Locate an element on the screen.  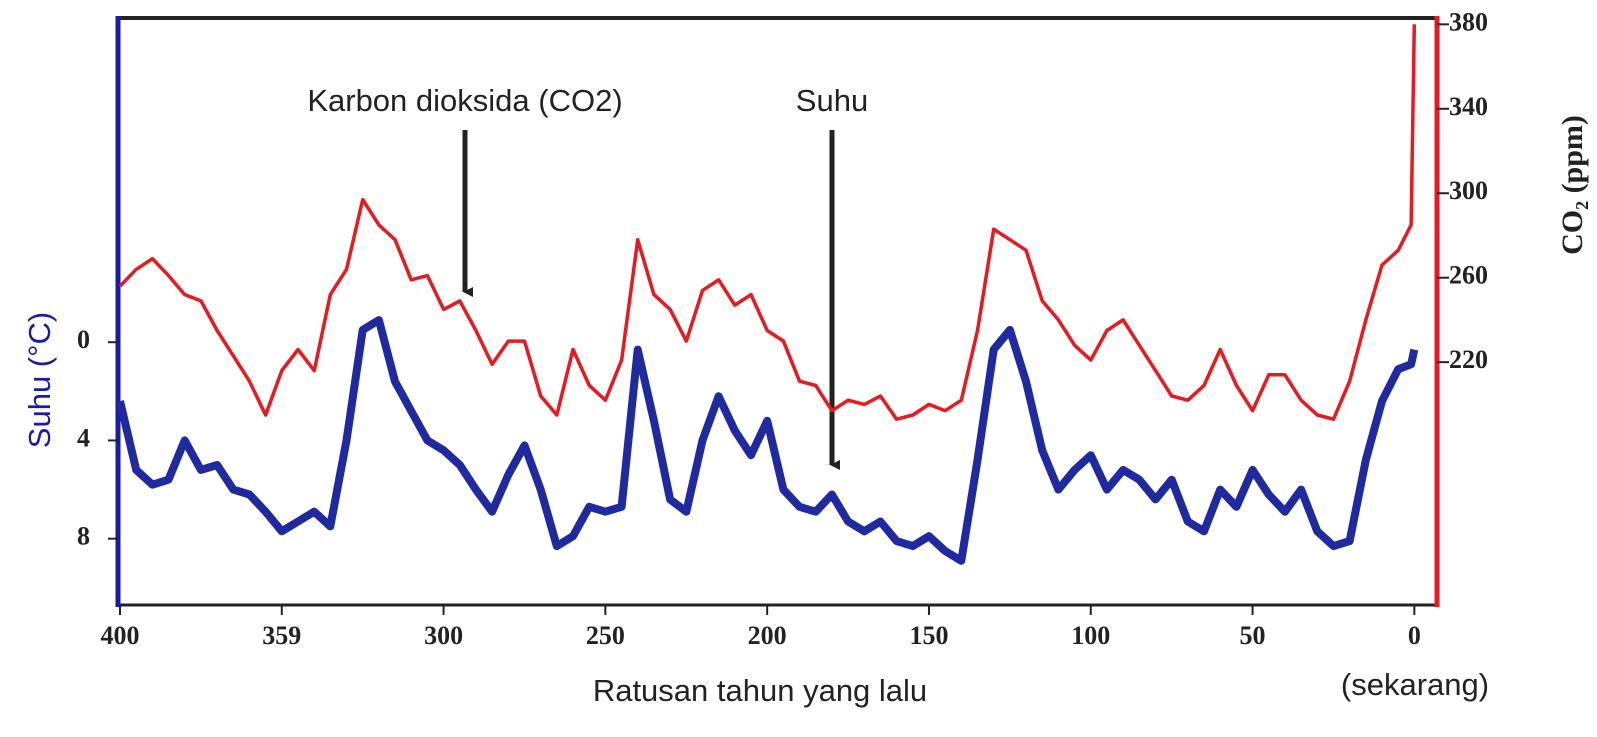
x-tick-label: 200 is located at coordinates (767, 635).